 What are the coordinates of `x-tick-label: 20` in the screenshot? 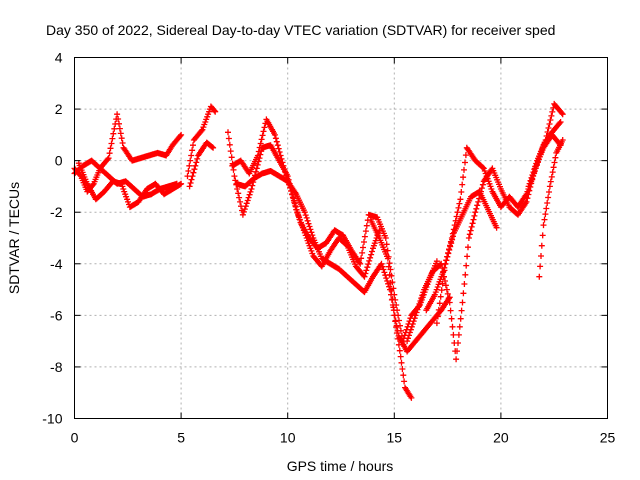 It's located at (501, 438).